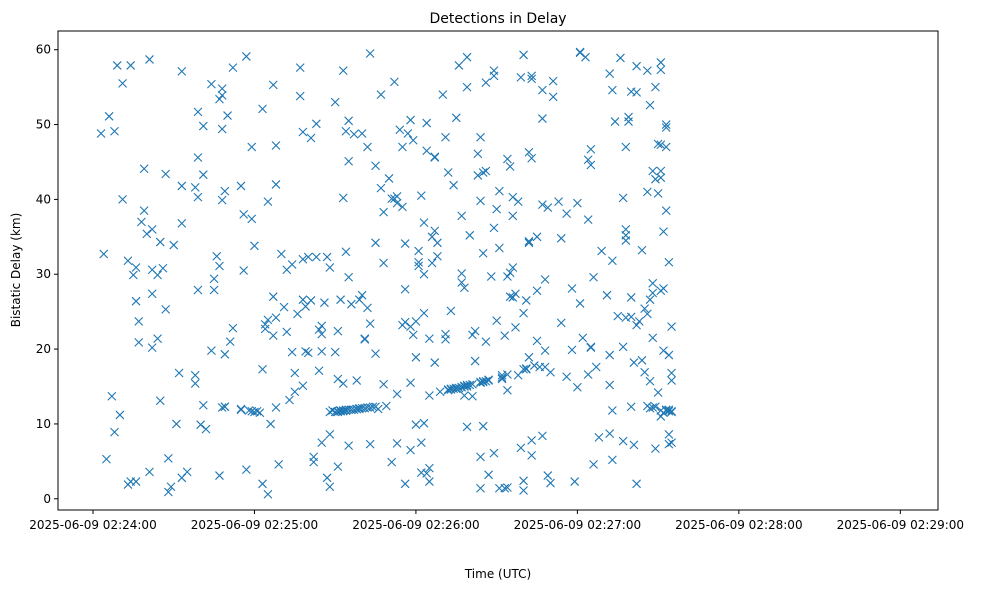 The image size is (985, 590). What do you see at coordinates (738, 525) in the screenshot?
I see `x-tick-label: 2025-06-09 02:28:00` at bounding box center [738, 525].